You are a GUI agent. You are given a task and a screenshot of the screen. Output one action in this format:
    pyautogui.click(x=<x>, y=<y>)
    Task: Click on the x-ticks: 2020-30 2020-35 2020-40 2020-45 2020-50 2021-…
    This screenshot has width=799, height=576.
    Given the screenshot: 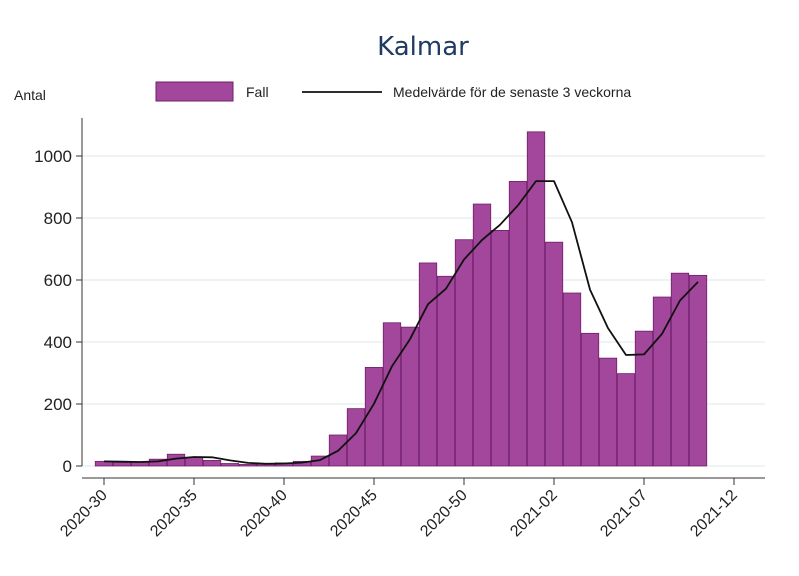 What is the action you would take?
    pyautogui.click(x=399, y=509)
    